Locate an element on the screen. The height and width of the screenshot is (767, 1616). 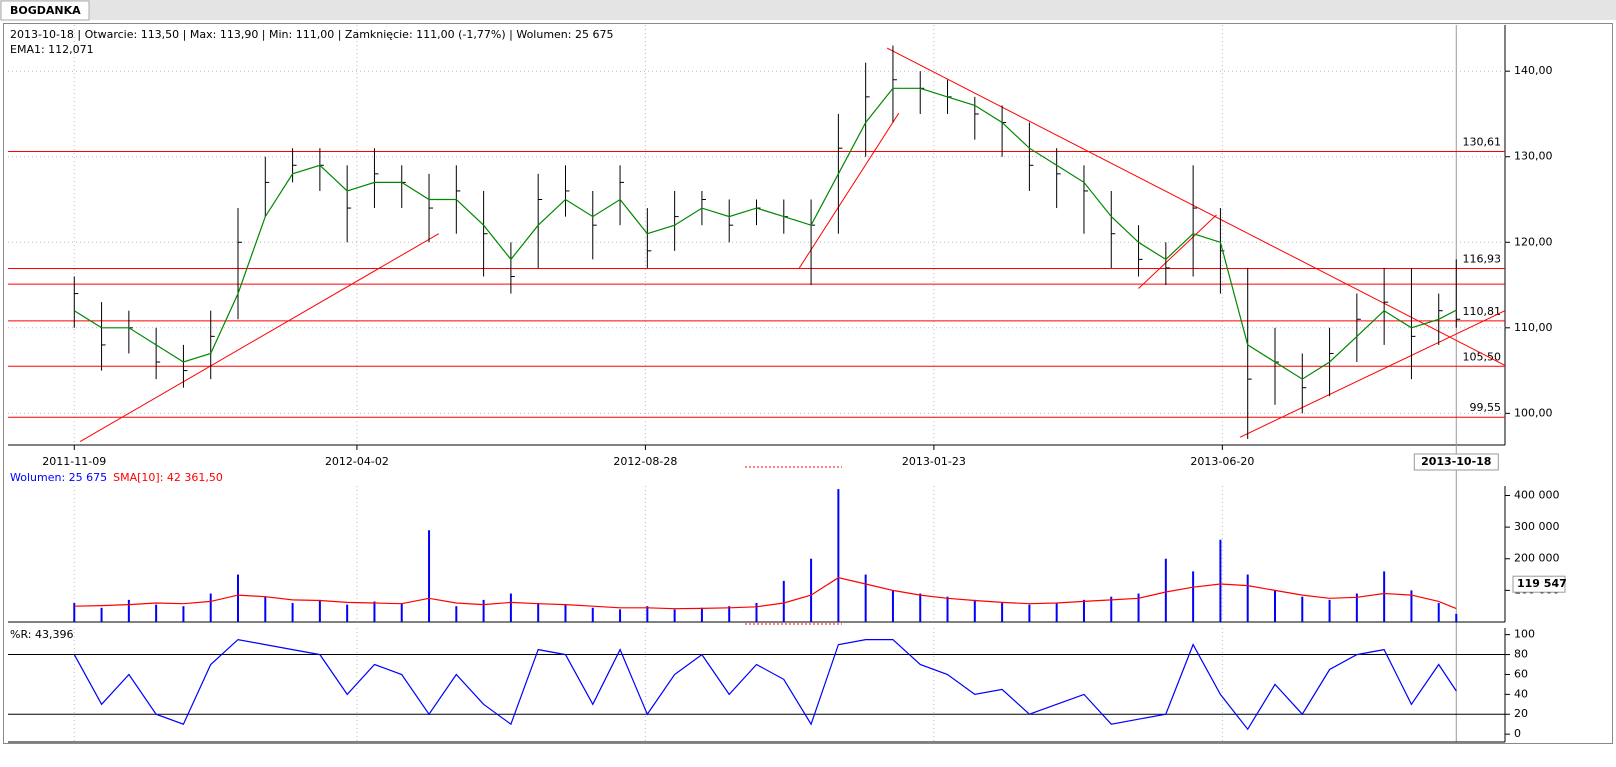
y-tick-label: 120,00 is located at coordinates (1533, 241).